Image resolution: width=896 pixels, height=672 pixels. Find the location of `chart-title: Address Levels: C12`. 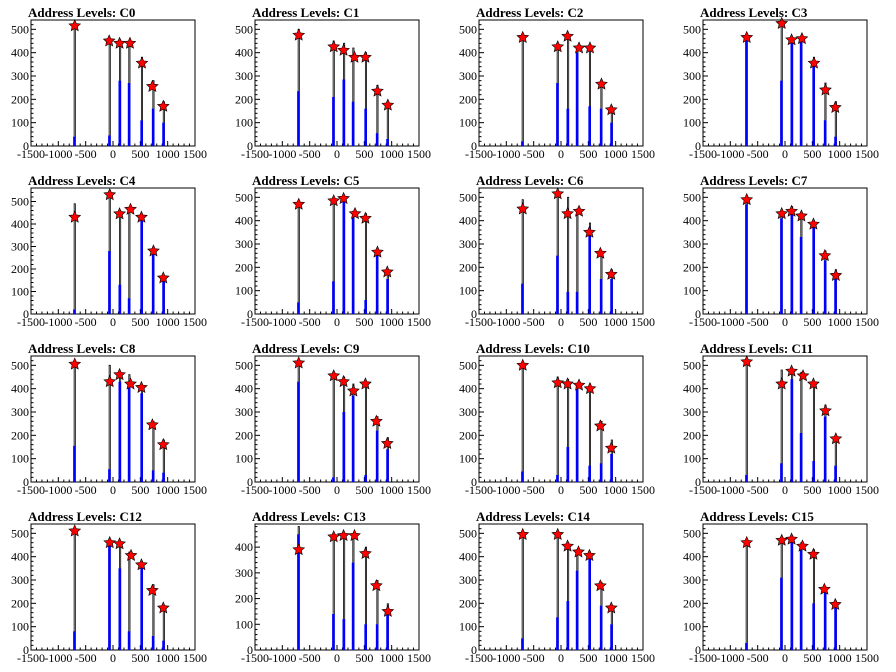

chart-title: Address Levels: C12 is located at coordinates (85, 516).